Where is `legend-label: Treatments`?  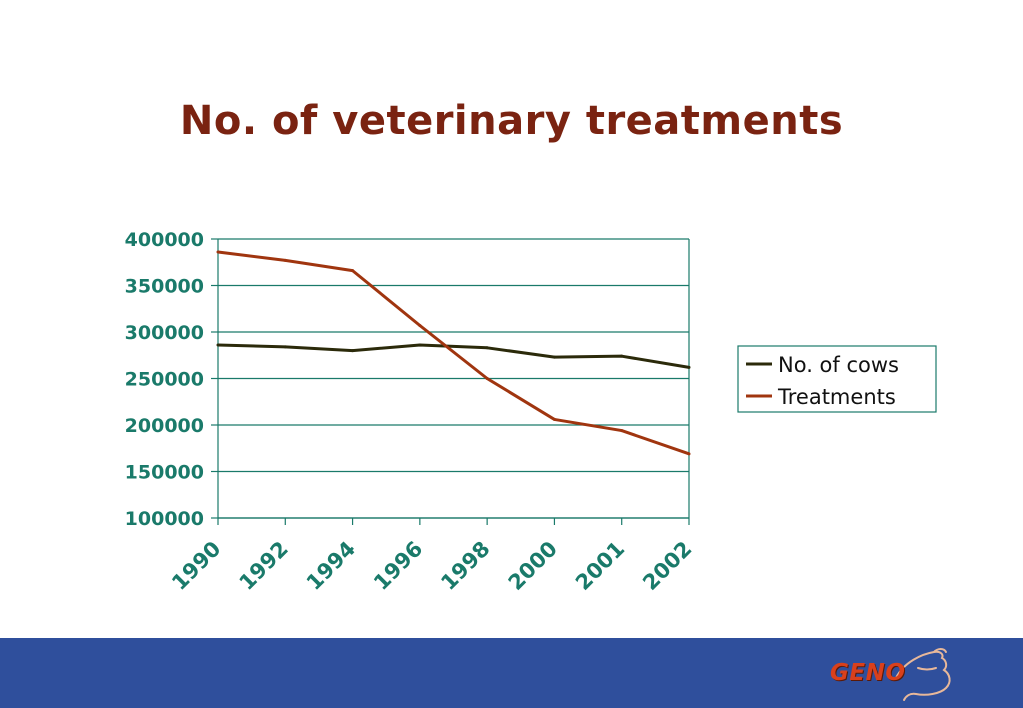
legend-label: Treatments is located at coordinates (836, 397).